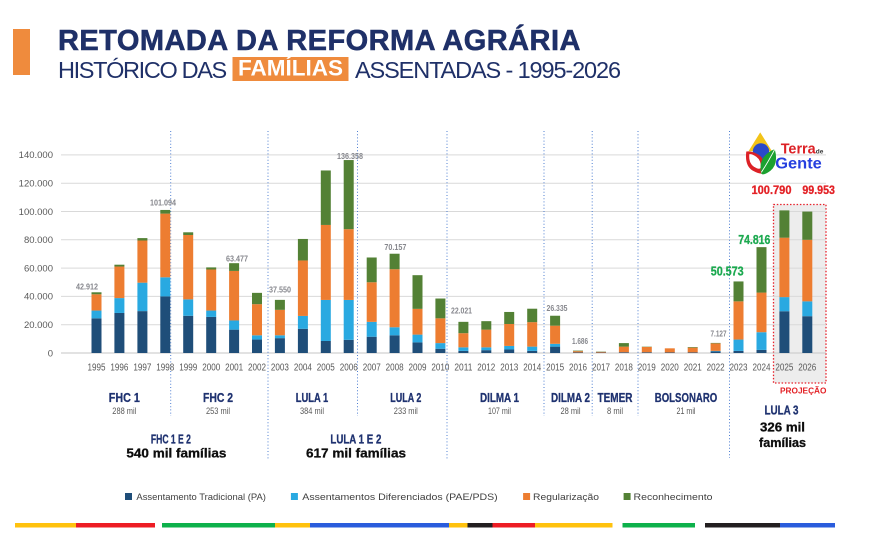 The height and width of the screenshot is (538, 880). I want to click on svg-text: 107 mil, so click(499, 411).